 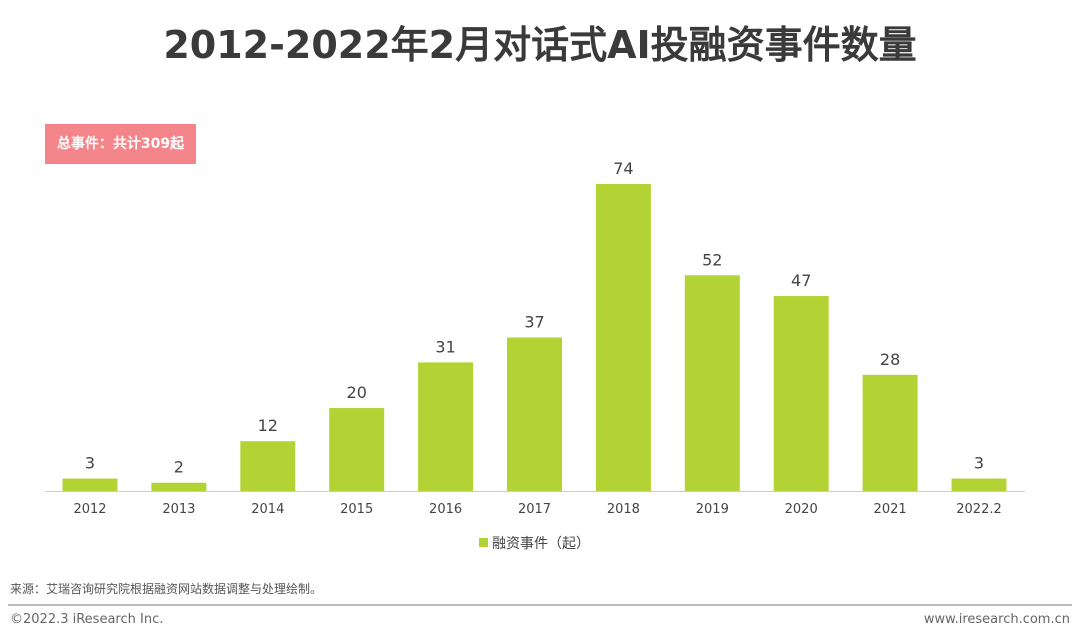 What do you see at coordinates (445, 509) in the screenshot?
I see `x-tick-label: 2016` at bounding box center [445, 509].